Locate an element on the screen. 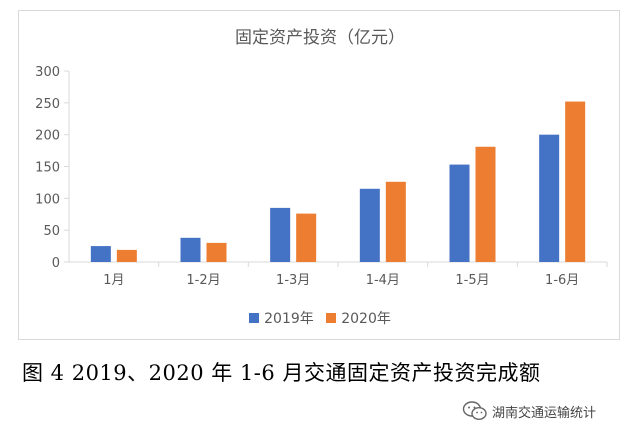 This screenshot has width=643, height=438. y-tick-label: 0 is located at coordinates (56, 263).